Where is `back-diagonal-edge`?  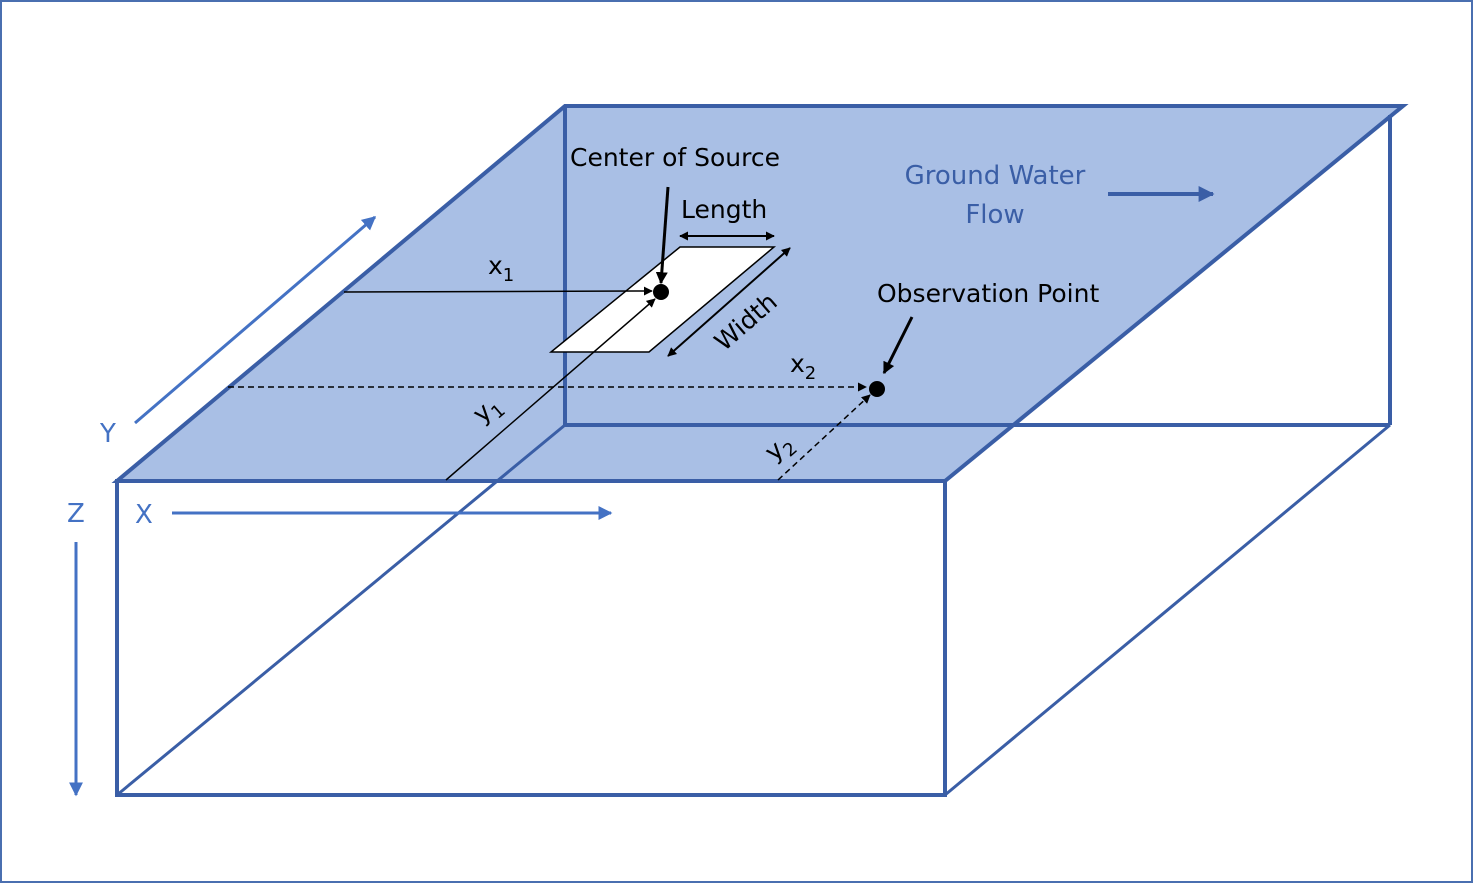 back-diagonal-edge is located at coordinates (341, 610).